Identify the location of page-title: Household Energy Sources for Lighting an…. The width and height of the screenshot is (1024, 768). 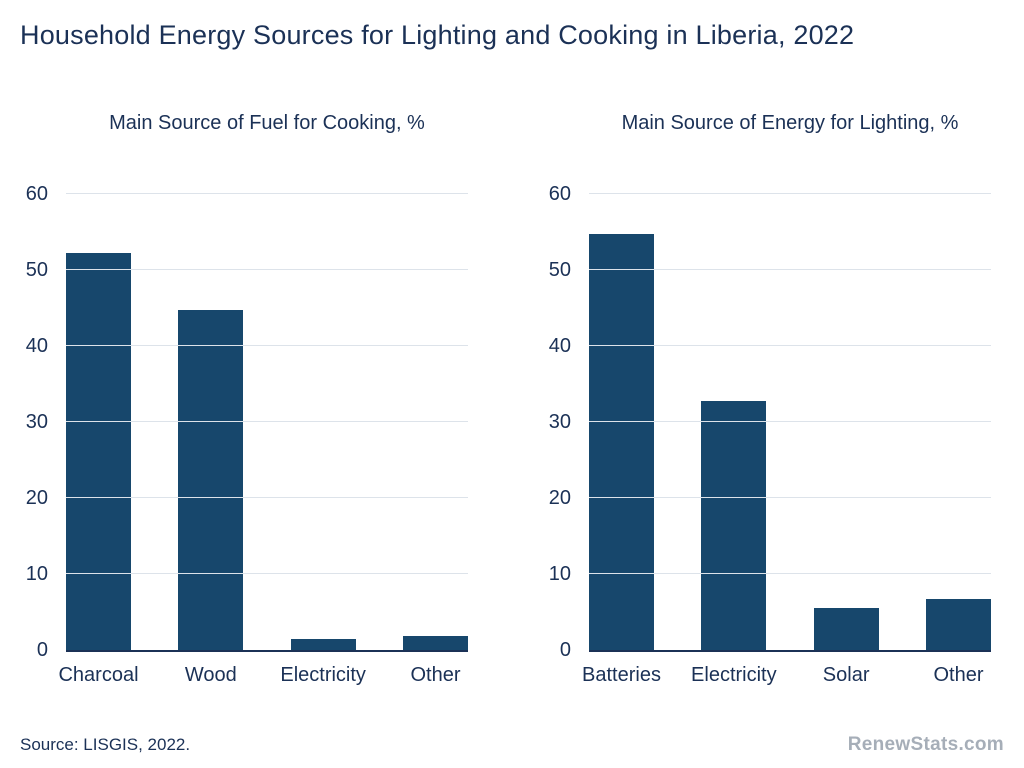
(437, 35).